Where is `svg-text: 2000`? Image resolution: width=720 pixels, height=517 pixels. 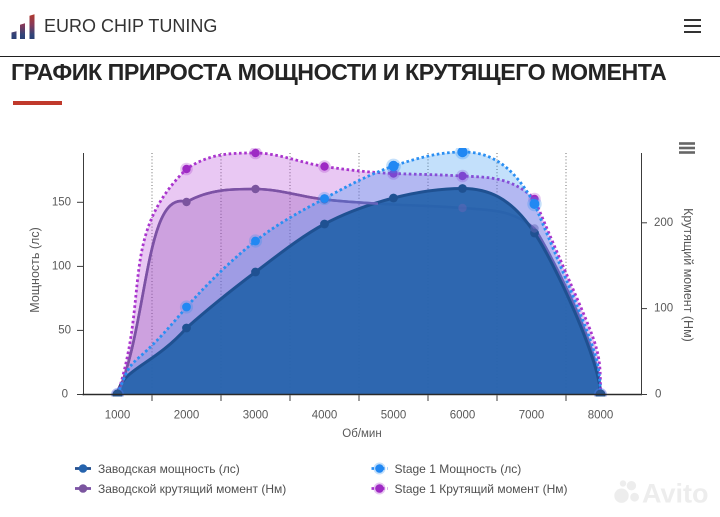 svg-text: 2000 is located at coordinates (187, 416).